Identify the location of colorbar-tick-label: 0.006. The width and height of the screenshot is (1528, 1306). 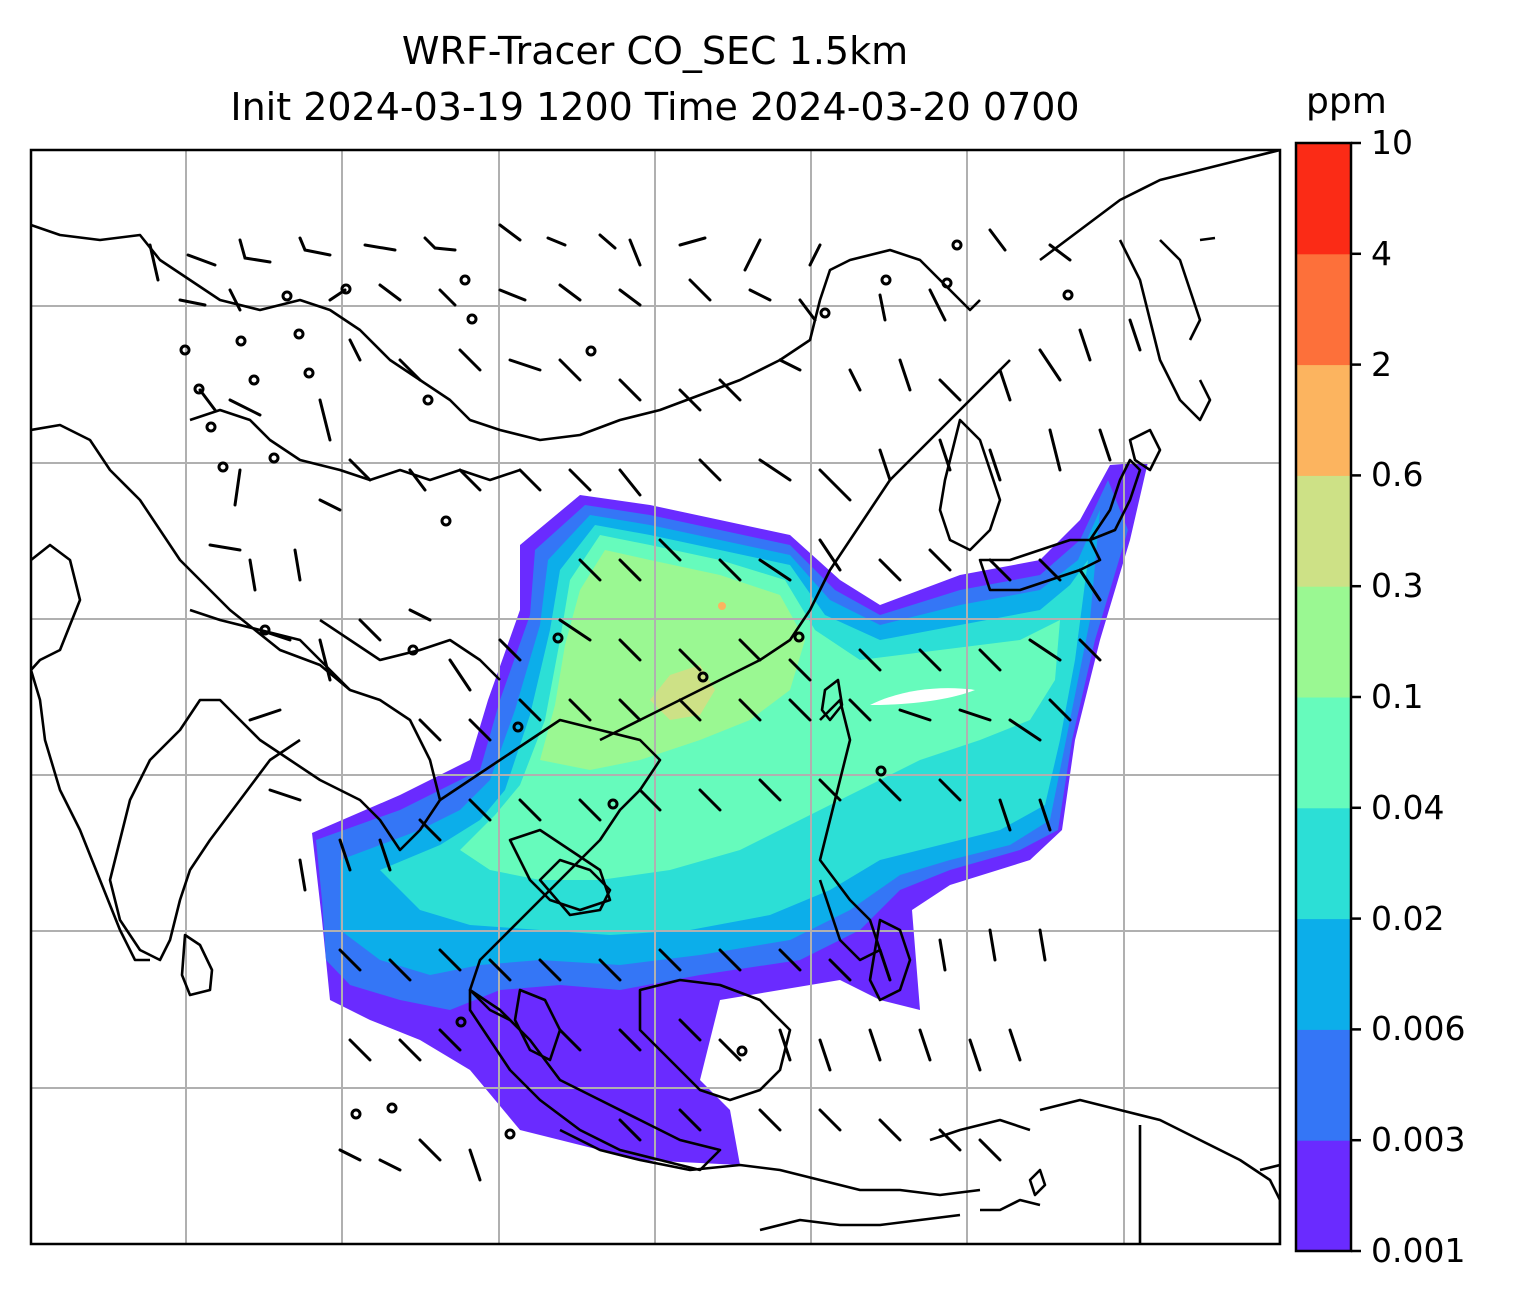
(1418, 1029).